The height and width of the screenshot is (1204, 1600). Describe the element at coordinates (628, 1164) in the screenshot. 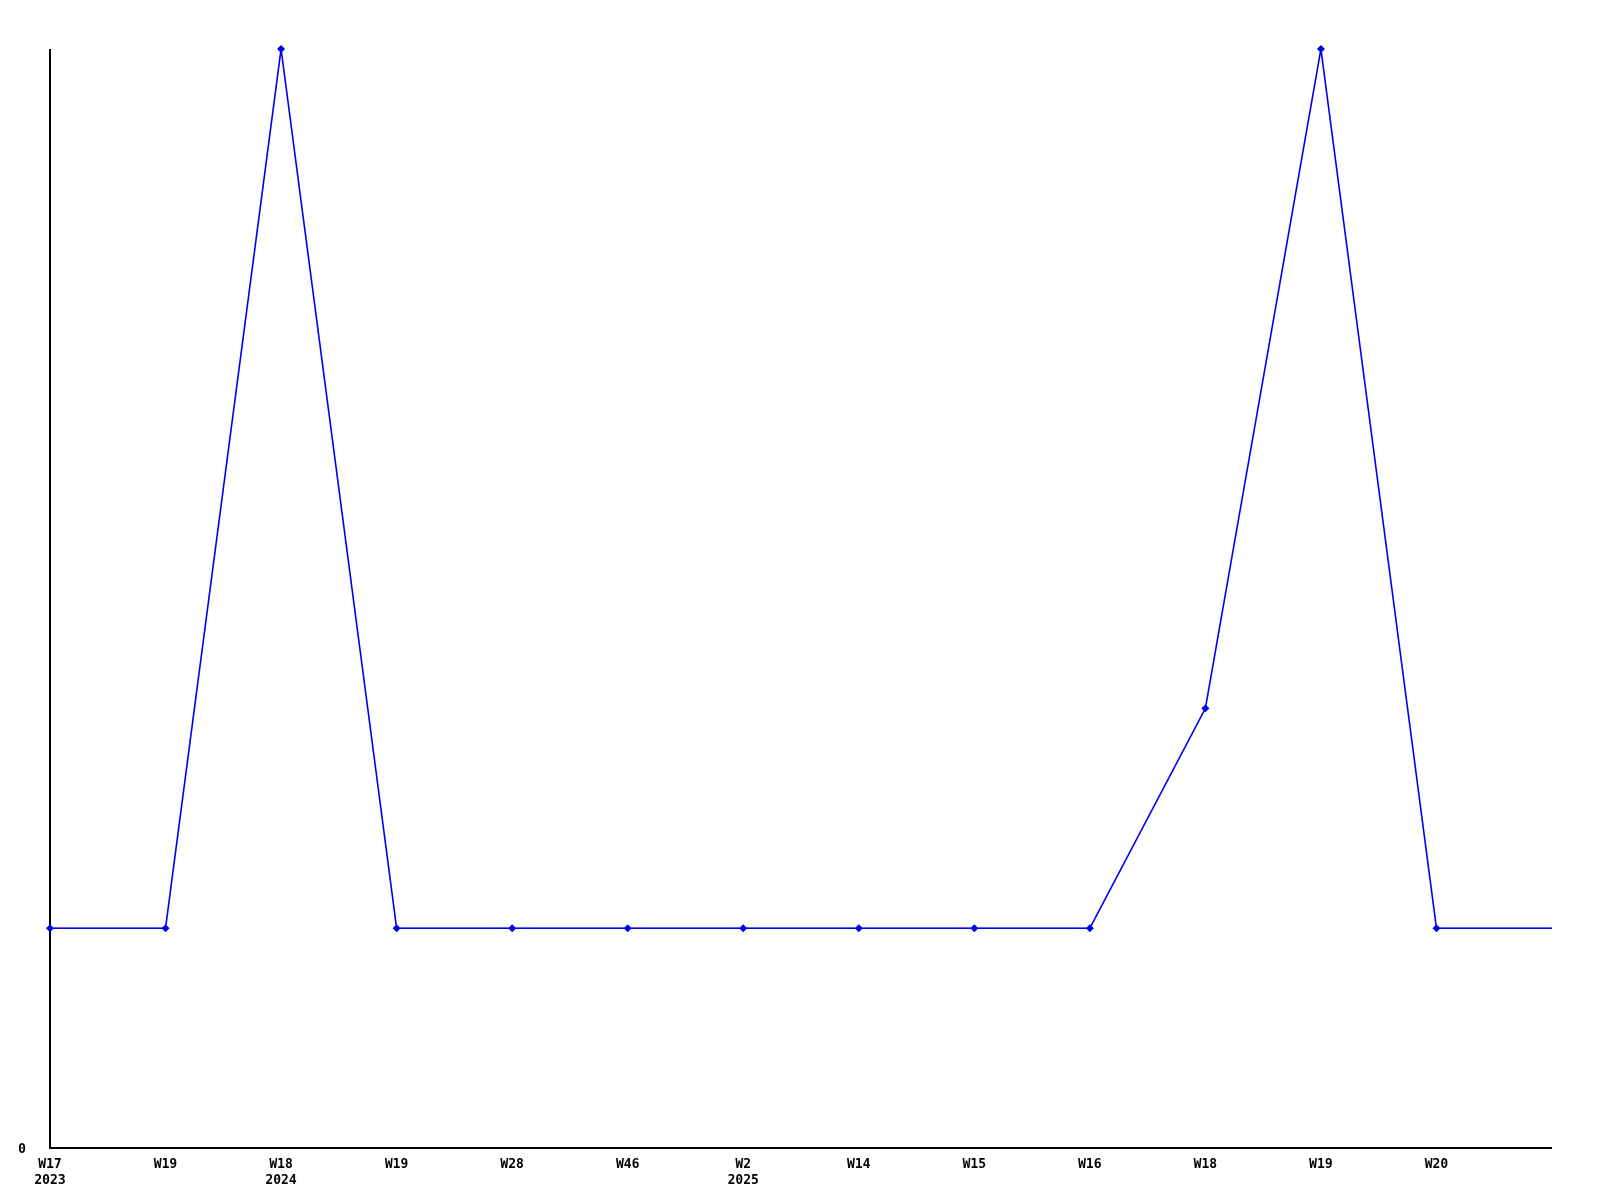

I see `x-tick-week-label: W46` at that location.